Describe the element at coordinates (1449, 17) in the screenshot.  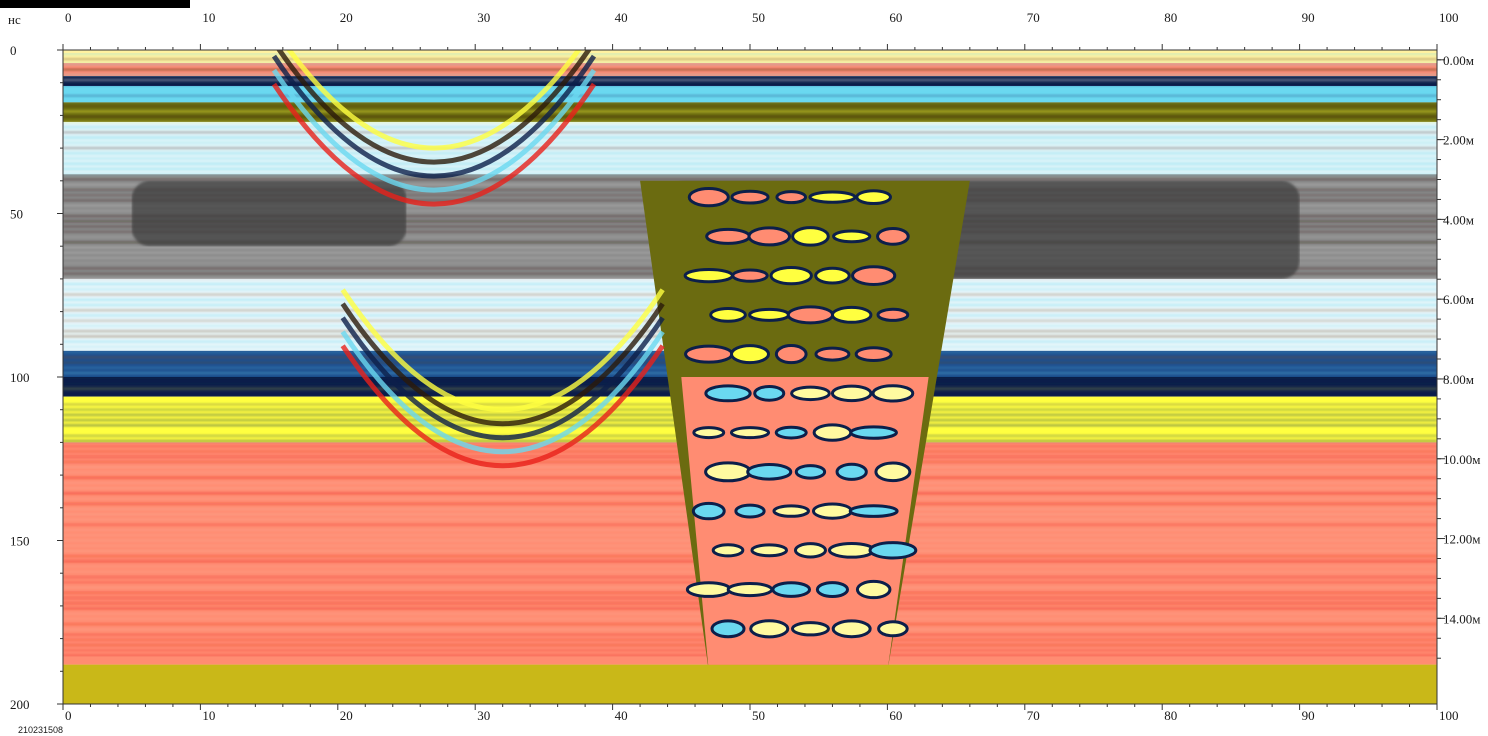
I see `x-tick-label-top: 100` at that location.